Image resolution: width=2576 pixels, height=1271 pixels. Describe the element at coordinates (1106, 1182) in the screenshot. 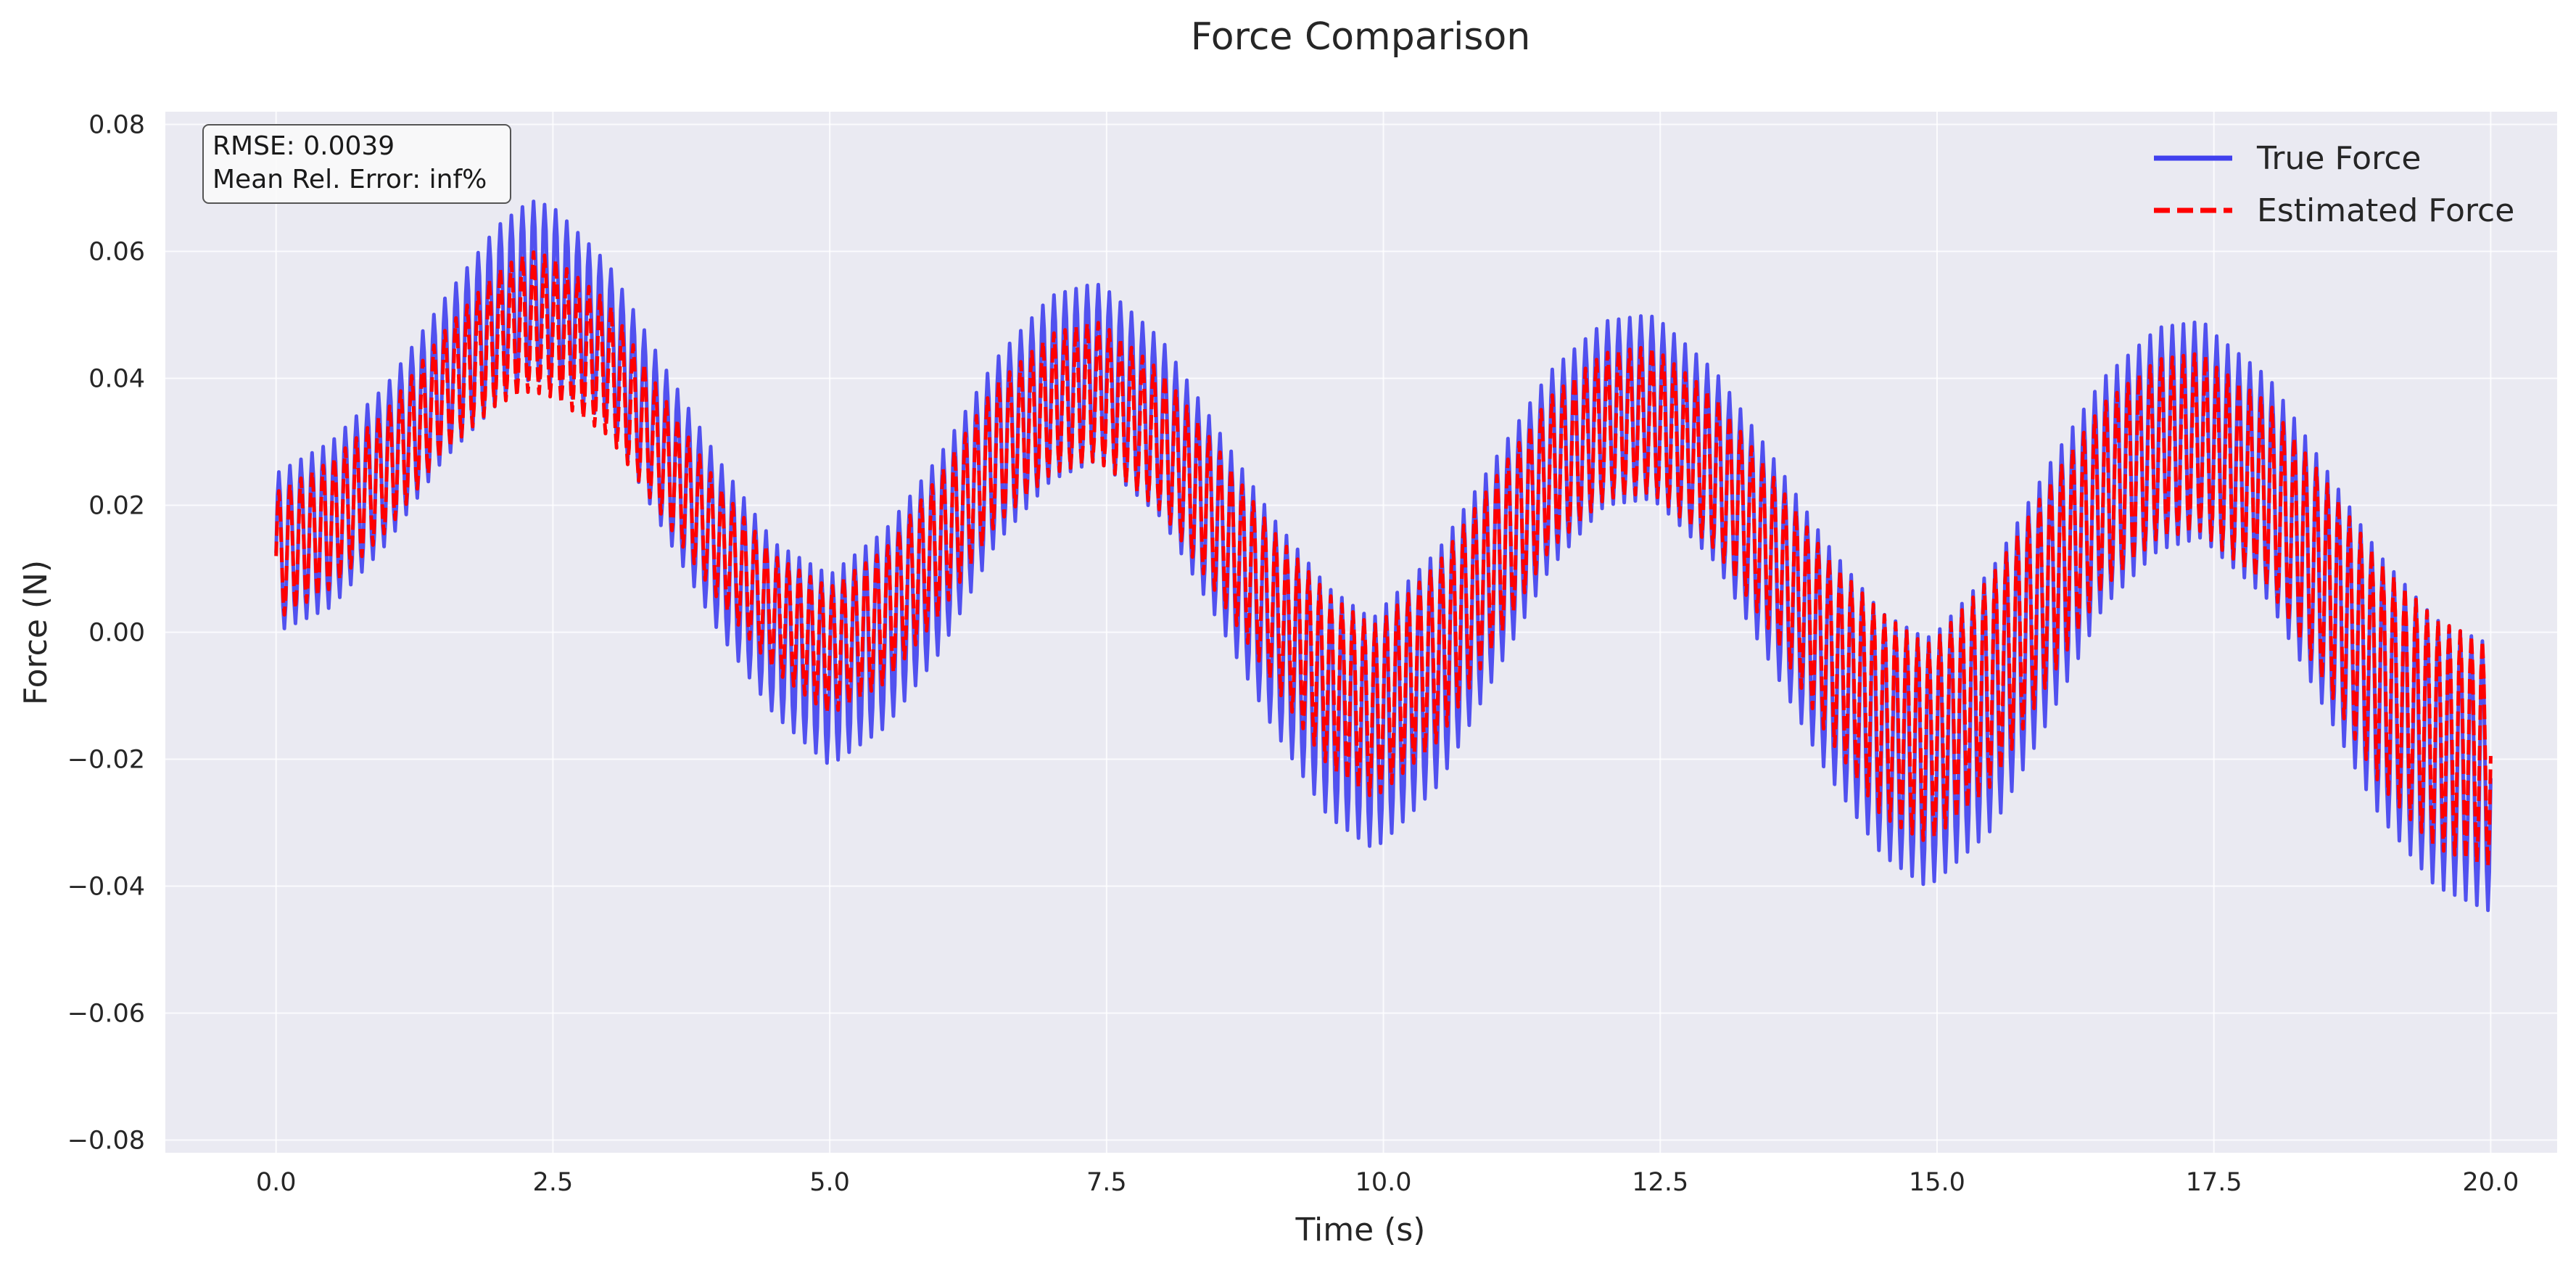

I see `x-tick-label: 7.5` at that location.